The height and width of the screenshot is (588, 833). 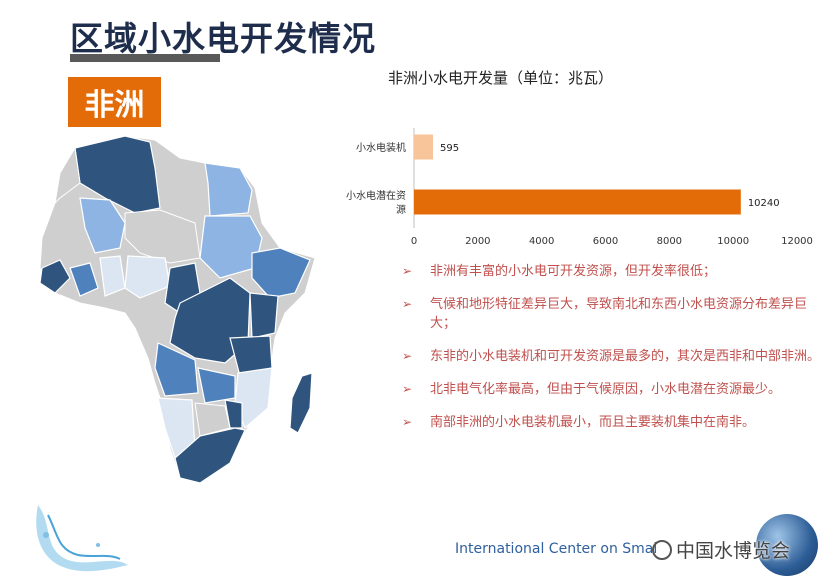 I want to click on country-guinea, so click(x=55, y=276).